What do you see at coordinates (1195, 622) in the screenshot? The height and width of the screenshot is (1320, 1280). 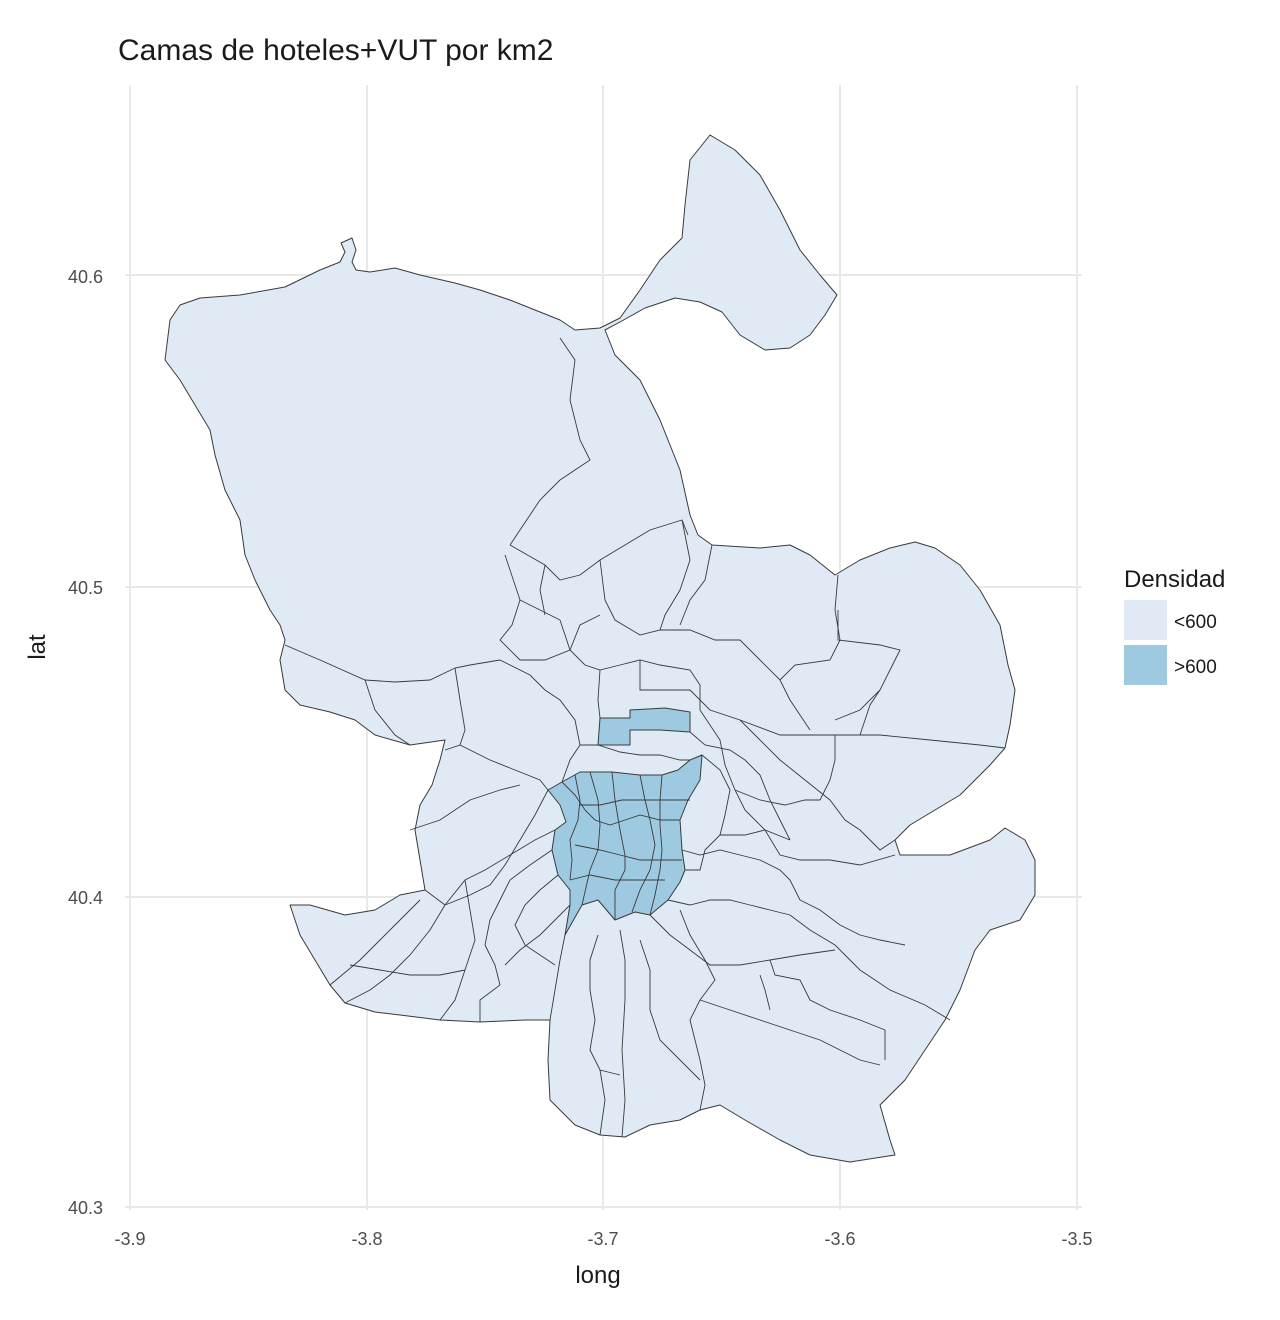 I see `legend-label-low: <600` at bounding box center [1195, 622].